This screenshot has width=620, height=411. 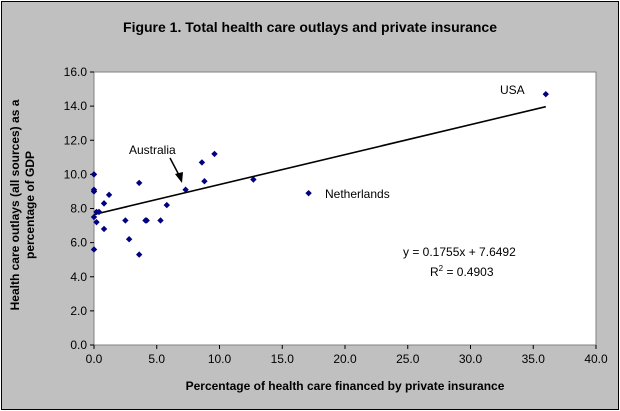 What do you see at coordinates (76, 106) in the screenshot?
I see `y-tick-label: 14.0` at bounding box center [76, 106].